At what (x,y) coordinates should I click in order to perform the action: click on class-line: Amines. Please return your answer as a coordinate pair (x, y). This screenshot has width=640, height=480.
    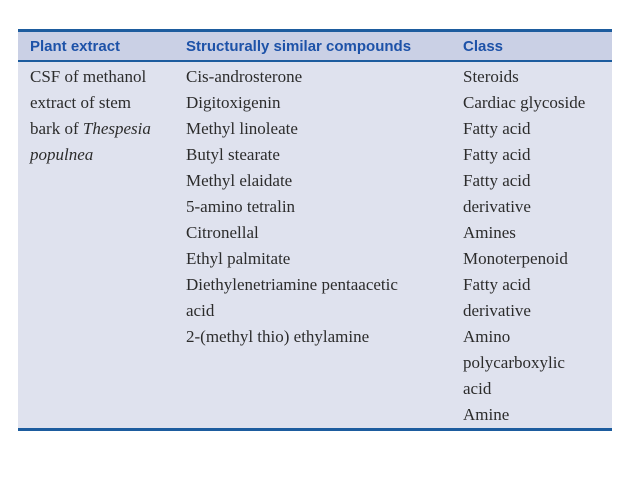
    Looking at the image, I should click on (489, 232).